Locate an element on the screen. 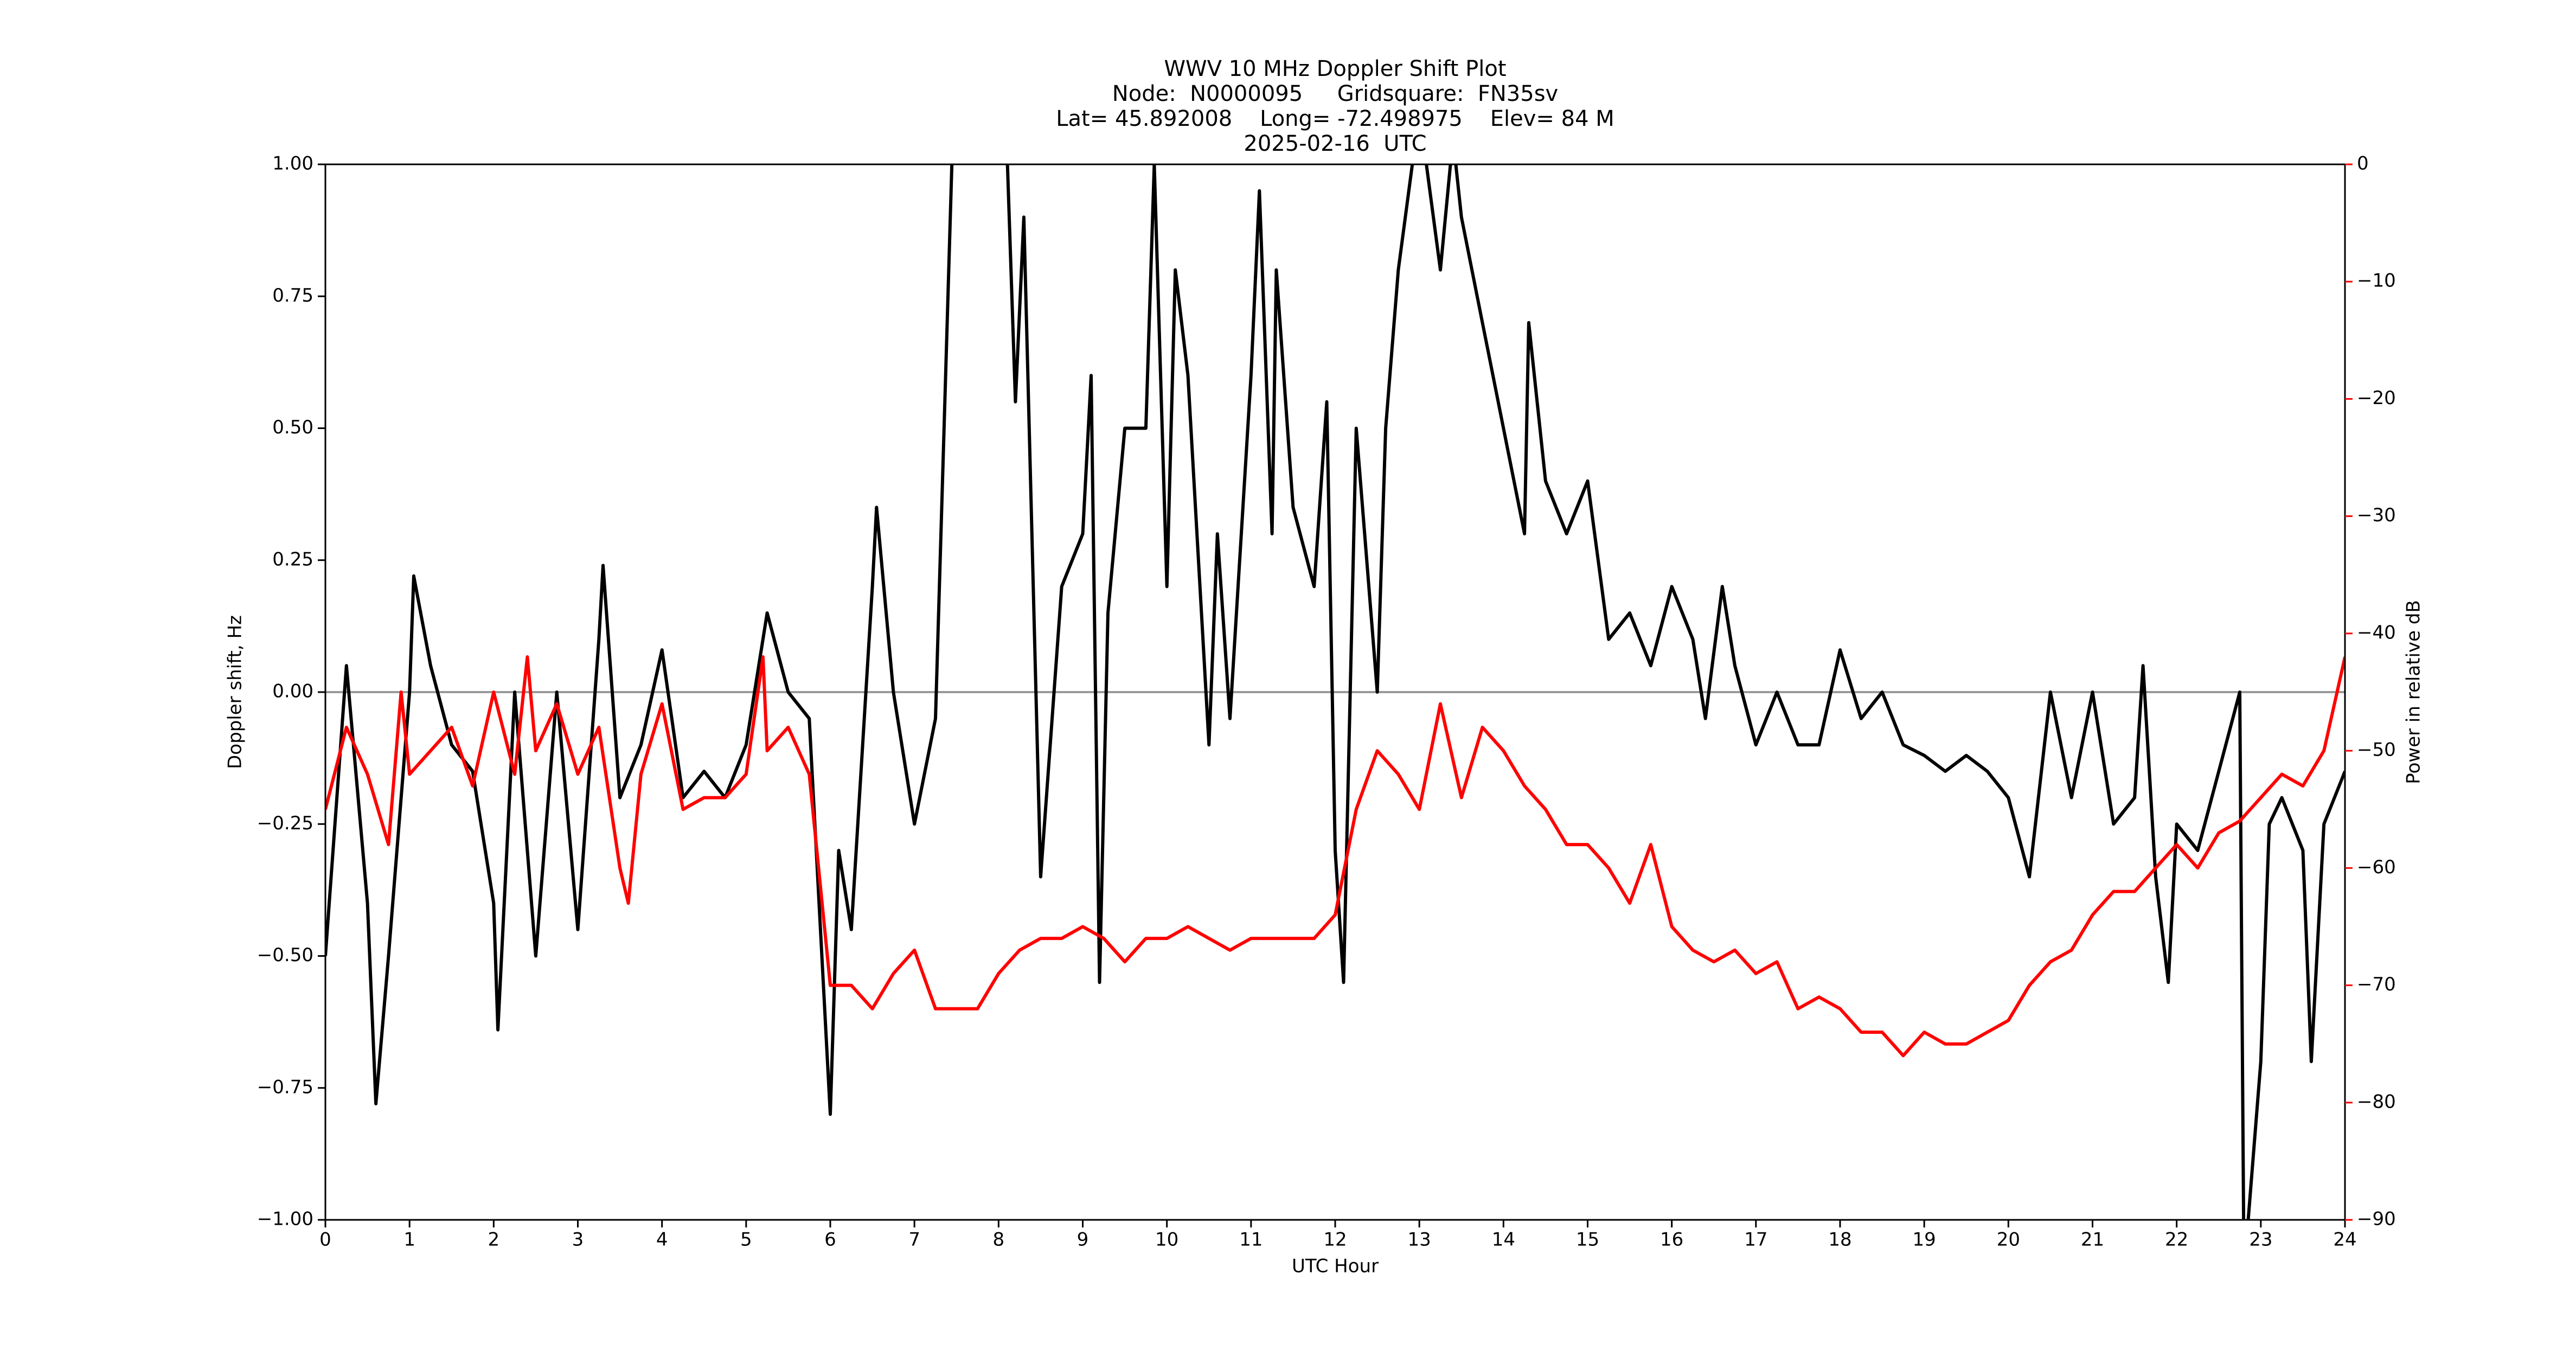 Image resolution: width=2576 pixels, height=1356 pixels. y-tick-label: −0.50 is located at coordinates (285, 955).